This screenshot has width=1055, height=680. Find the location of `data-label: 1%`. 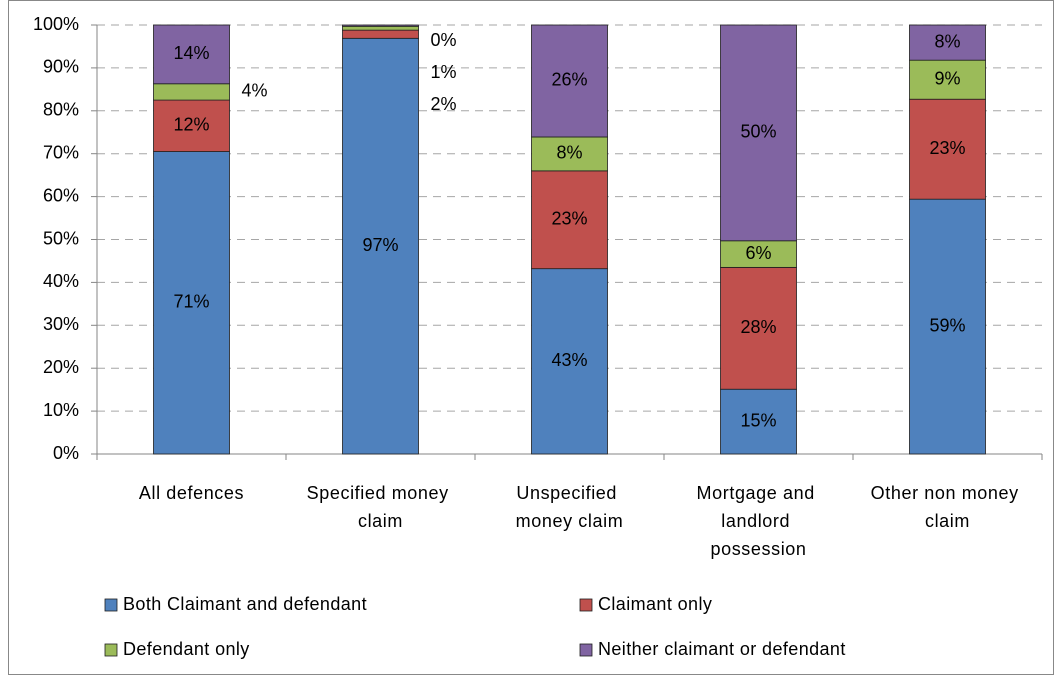

data-label: 1% is located at coordinates (444, 72).